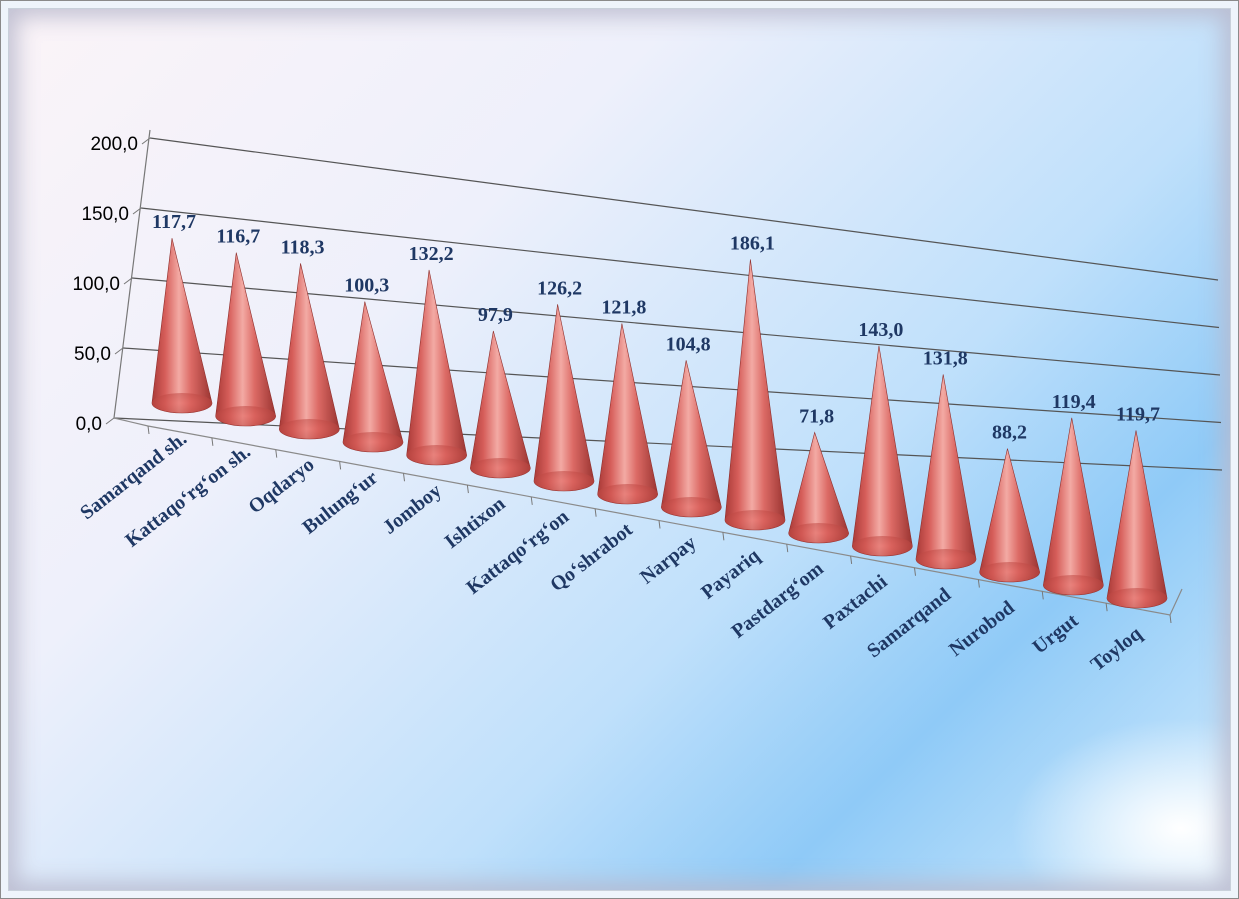 This screenshot has height=899, width=1239. Describe the element at coordinates (303, 247) in the screenshot. I see `data-label: 118,3` at that location.